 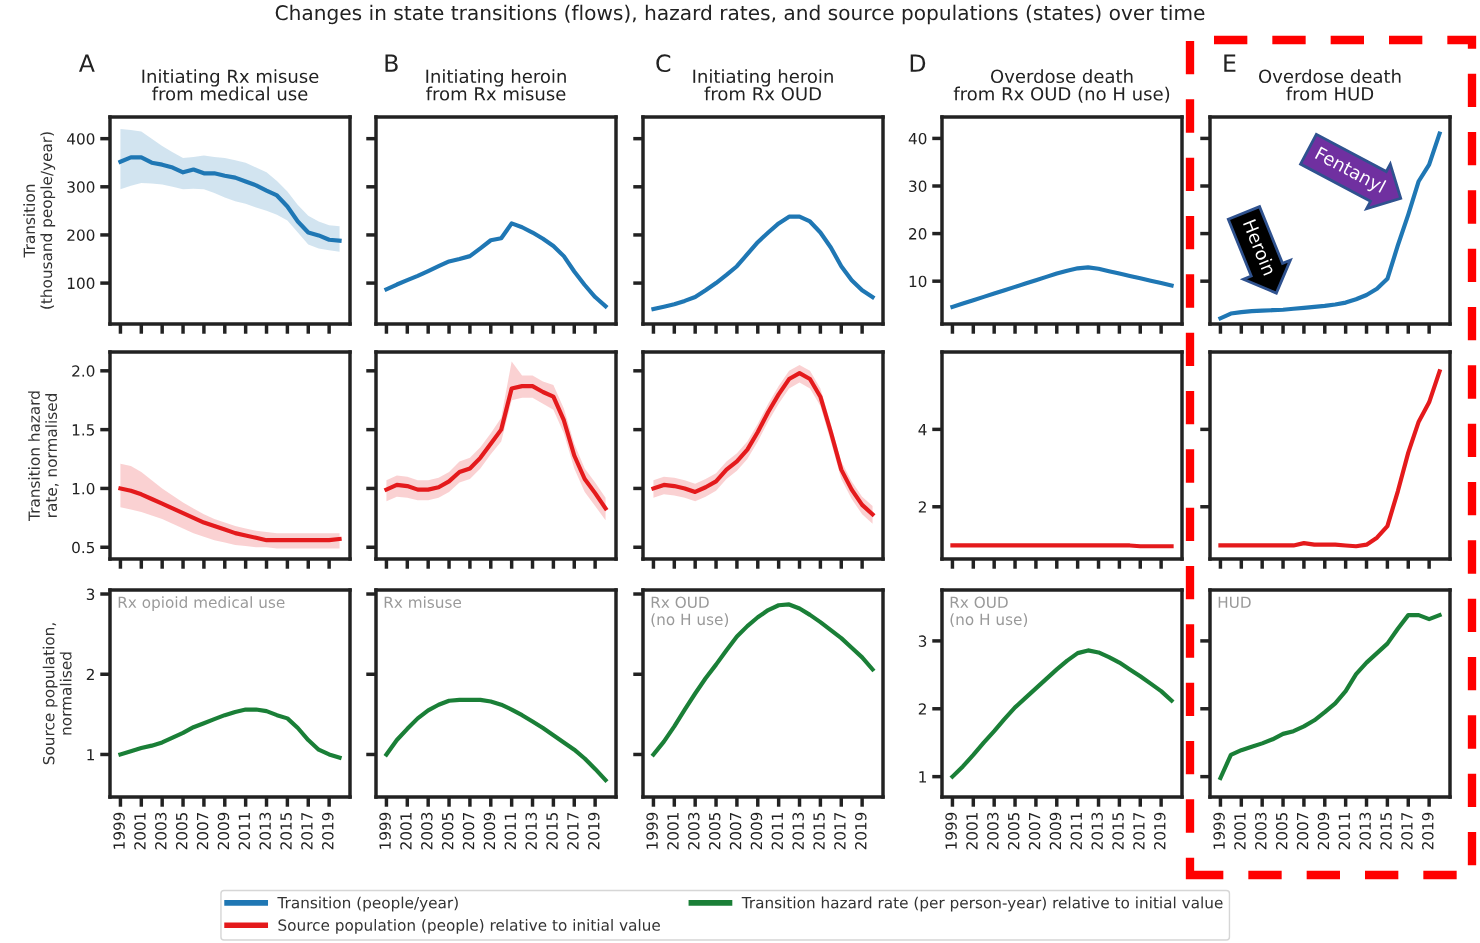 What do you see at coordinates (201, 603) in the screenshot?
I see `annotation: Rx opioid medical use` at bounding box center [201, 603].